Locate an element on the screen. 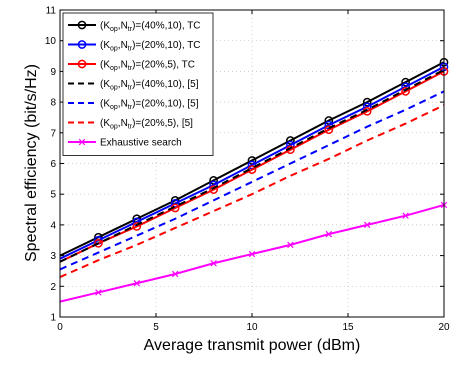 The image size is (450, 365). legend-item-4: (Kop,Ntr)=(20%,10), [5] is located at coordinates (133, 105).